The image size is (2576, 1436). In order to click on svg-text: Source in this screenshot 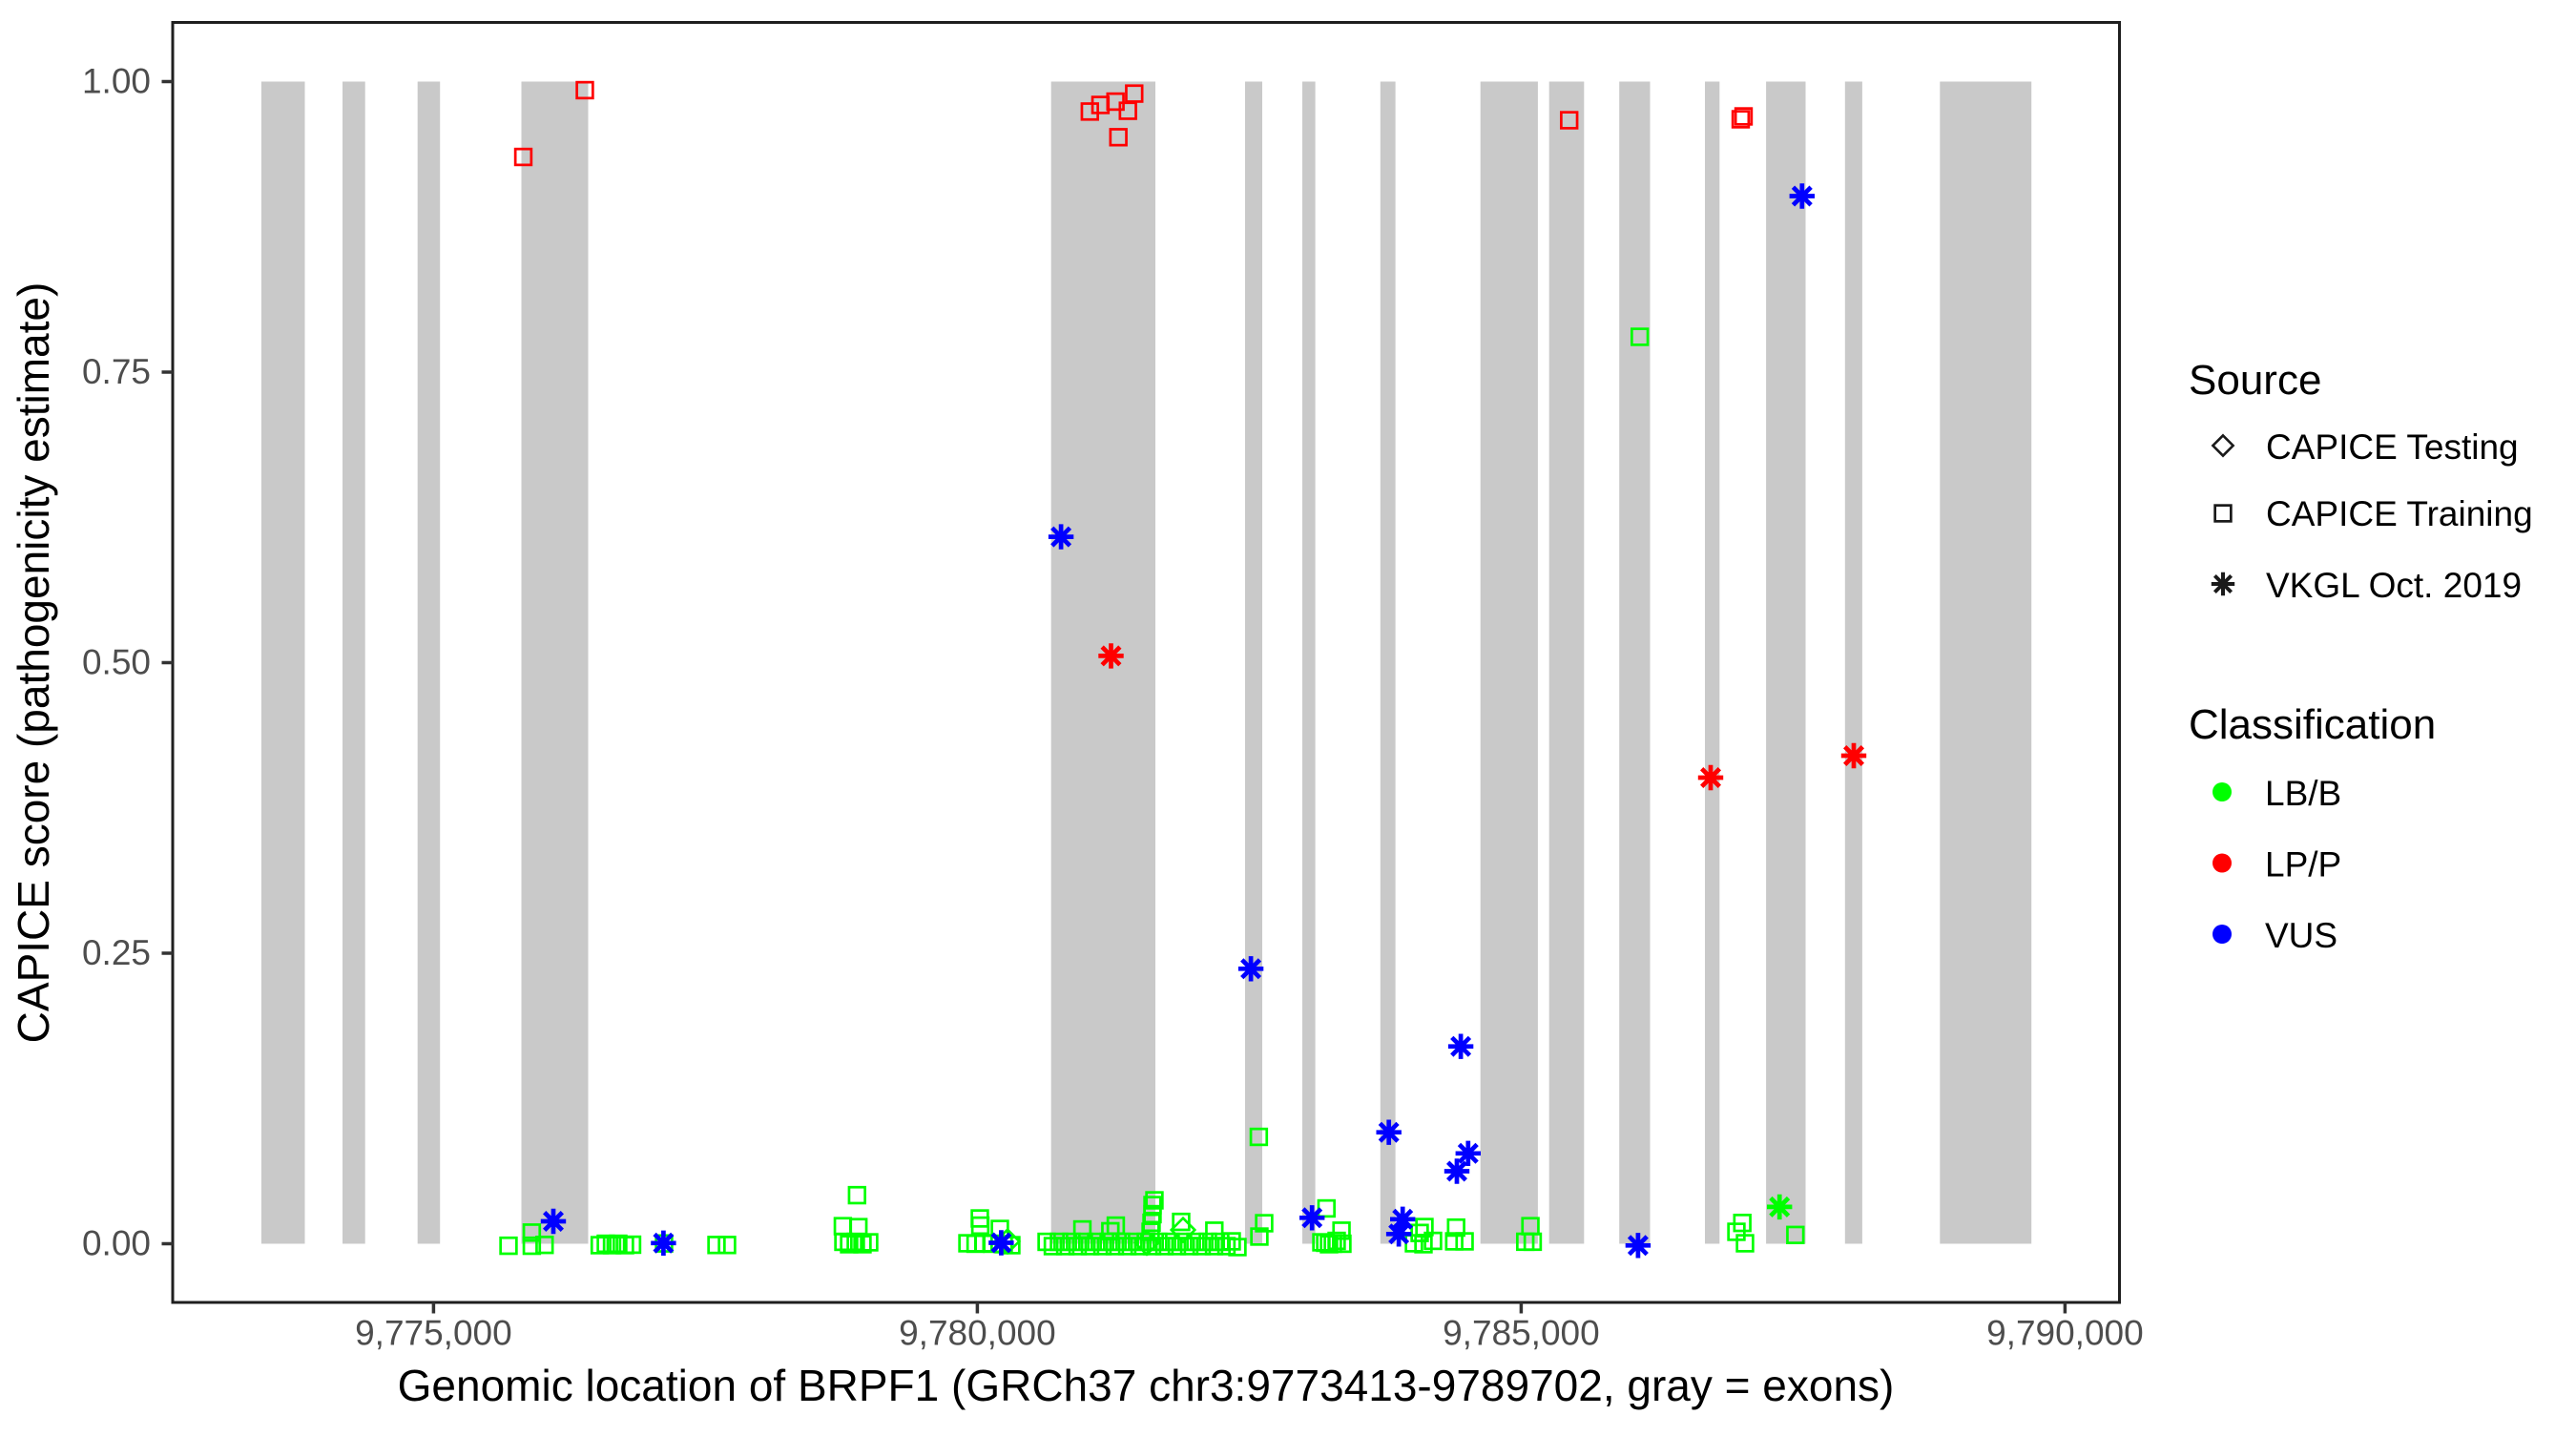, I will do `click(2255, 380)`.